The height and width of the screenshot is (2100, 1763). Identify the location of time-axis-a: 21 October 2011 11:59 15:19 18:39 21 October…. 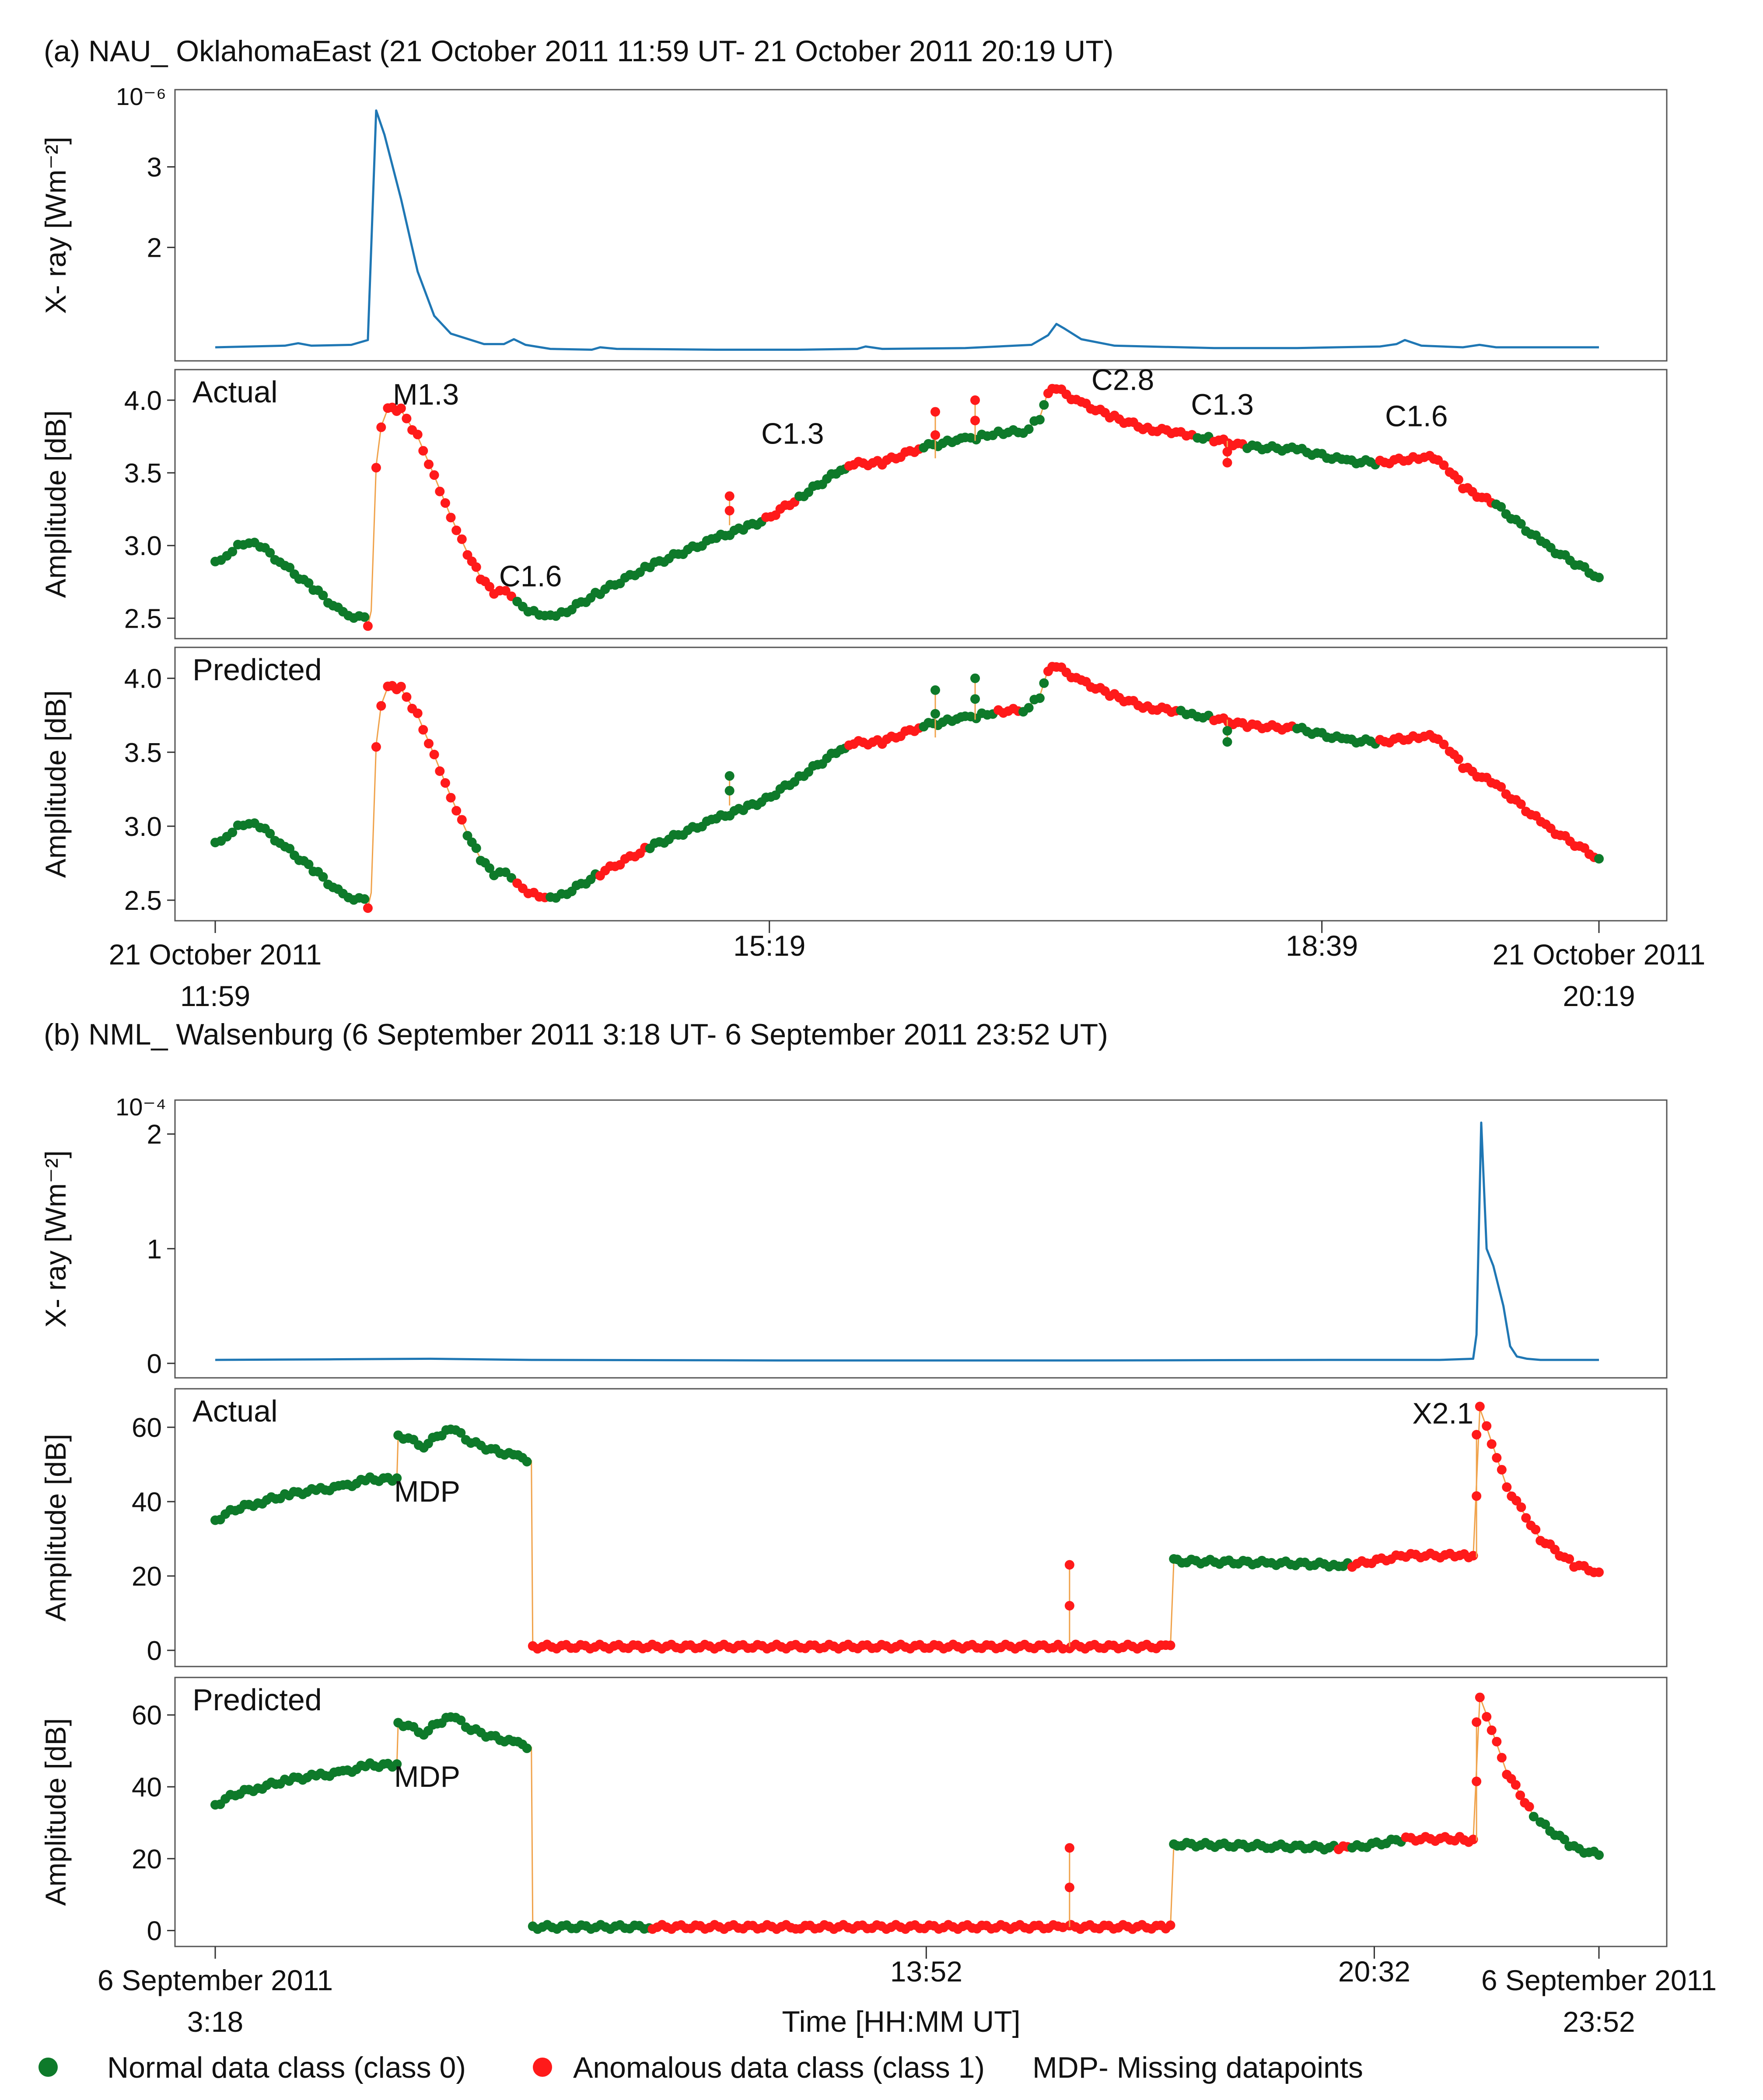
(907, 966).